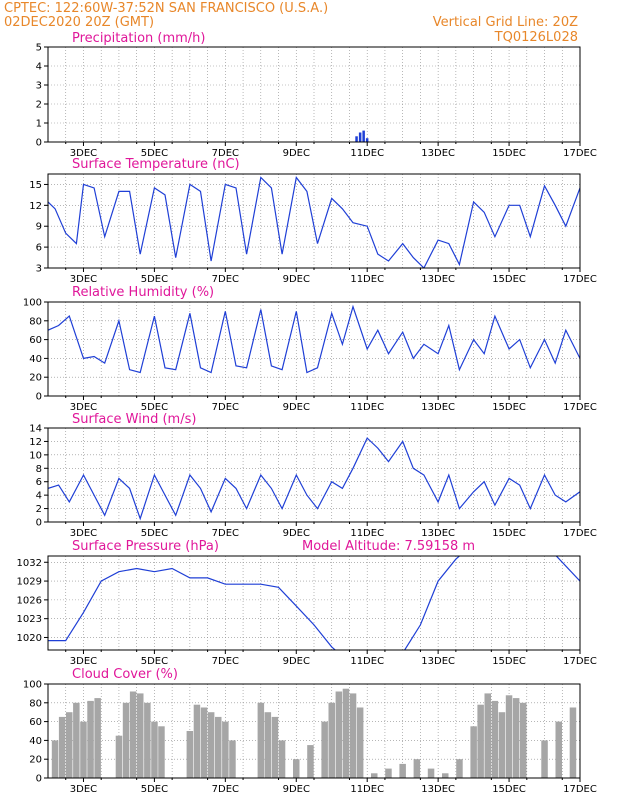 This screenshot has height=800, width=618. What do you see at coordinates (39, 269) in the screenshot?
I see `y-tick-label: 3` at bounding box center [39, 269].